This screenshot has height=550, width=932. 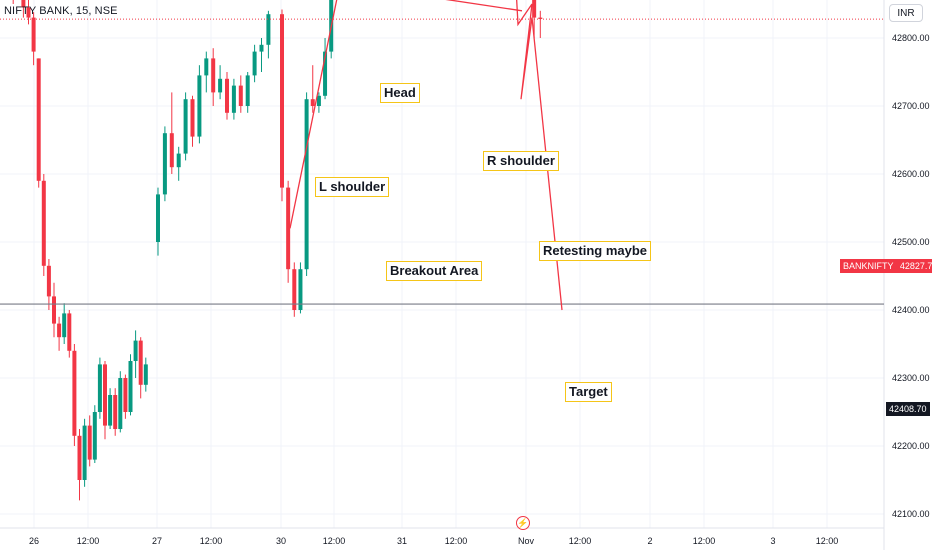 I want to click on annotation-left-shoulder: L shoulder, so click(x=352, y=187).